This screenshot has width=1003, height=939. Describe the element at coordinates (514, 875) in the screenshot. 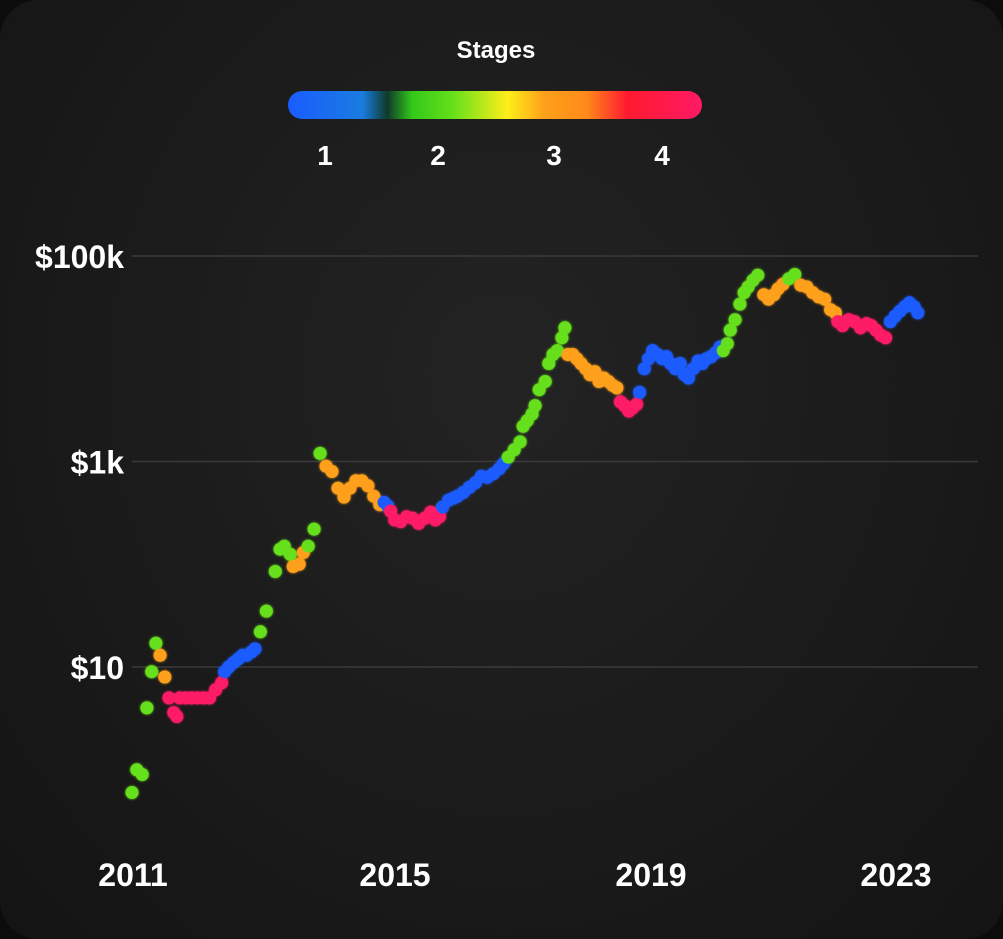

I see `x-axis-ticks: 2011 2015 2019 2023` at that location.